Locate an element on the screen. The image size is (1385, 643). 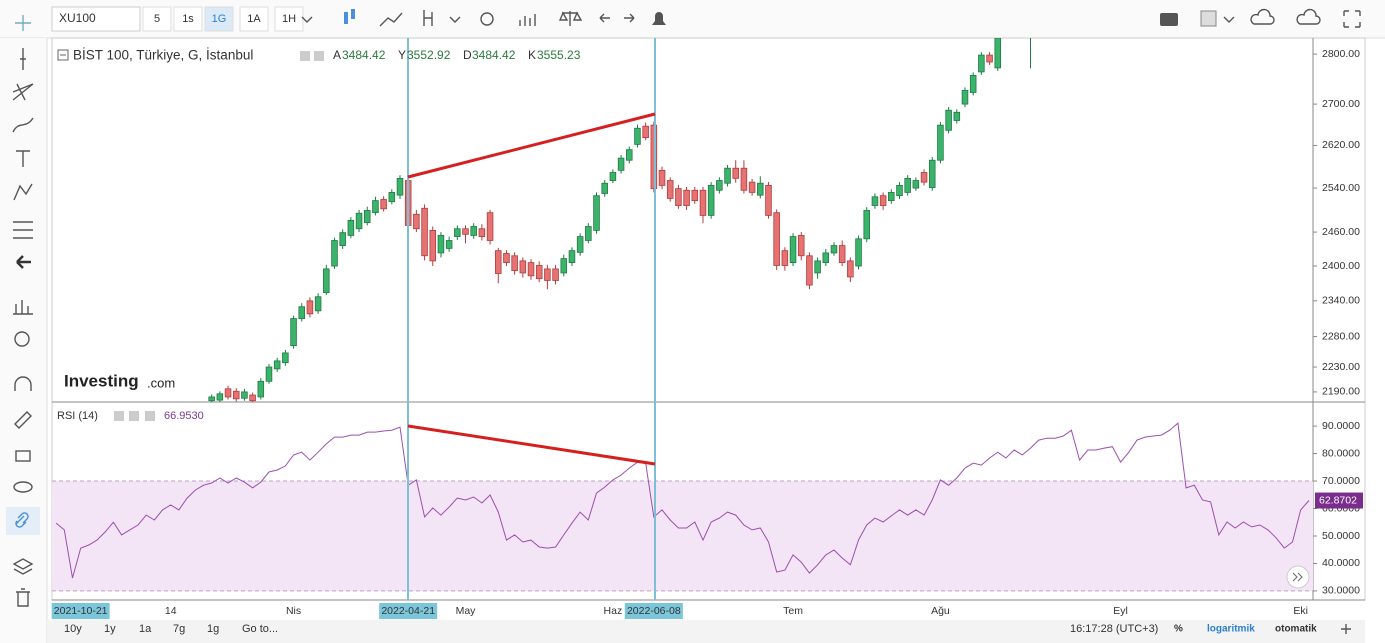
scale-icon is located at coordinates (570, 18).